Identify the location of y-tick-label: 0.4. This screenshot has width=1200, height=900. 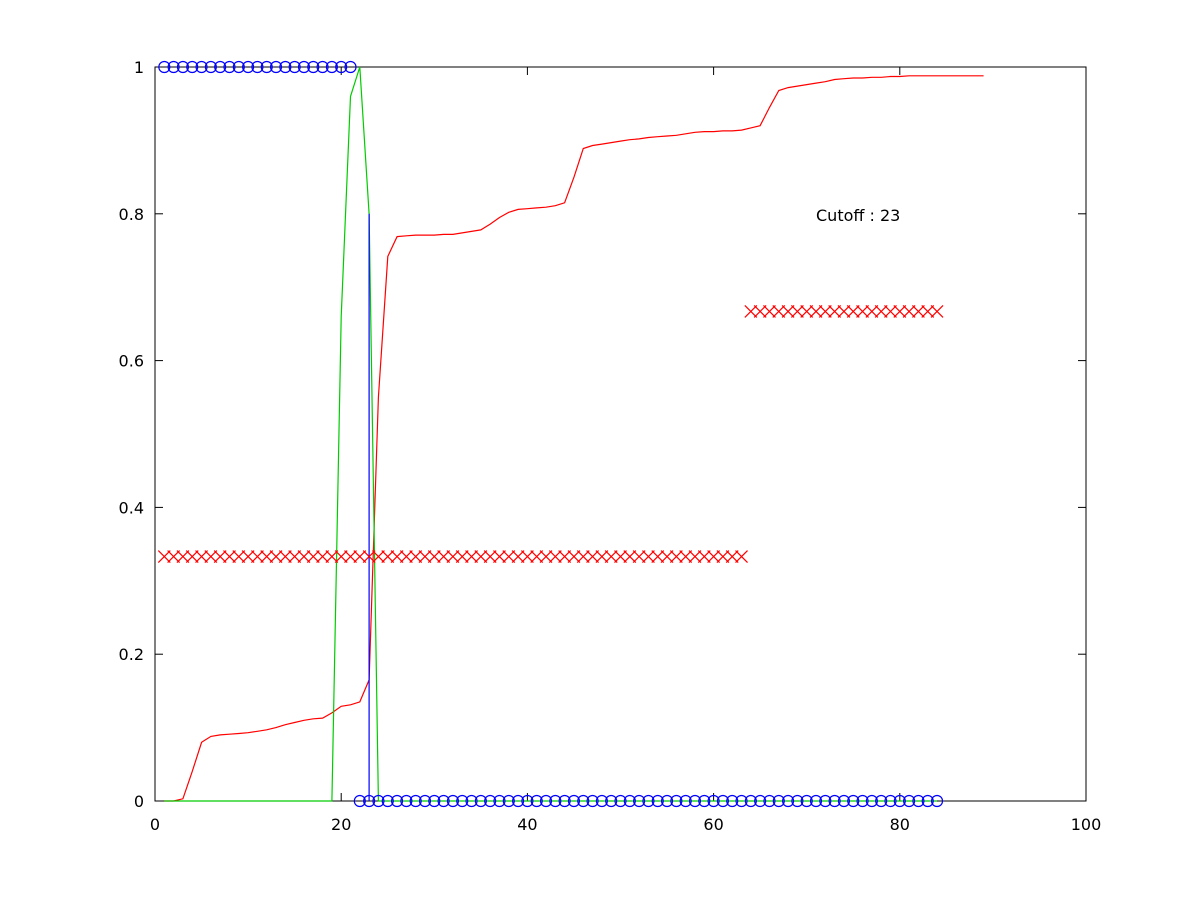
(131, 507).